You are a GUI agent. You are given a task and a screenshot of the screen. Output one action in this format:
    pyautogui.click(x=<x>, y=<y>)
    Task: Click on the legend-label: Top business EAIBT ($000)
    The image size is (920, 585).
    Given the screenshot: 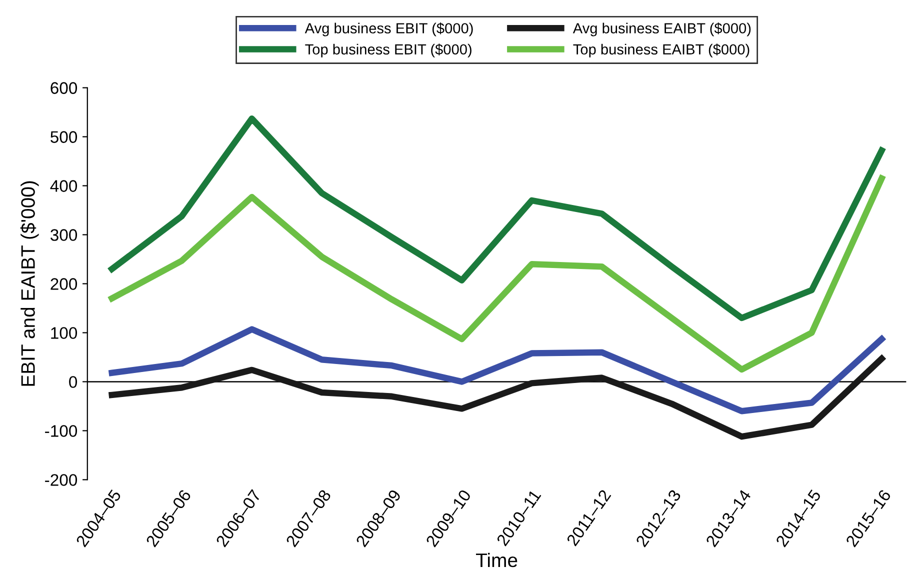 What is the action you would take?
    pyautogui.click(x=661, y=51)
    